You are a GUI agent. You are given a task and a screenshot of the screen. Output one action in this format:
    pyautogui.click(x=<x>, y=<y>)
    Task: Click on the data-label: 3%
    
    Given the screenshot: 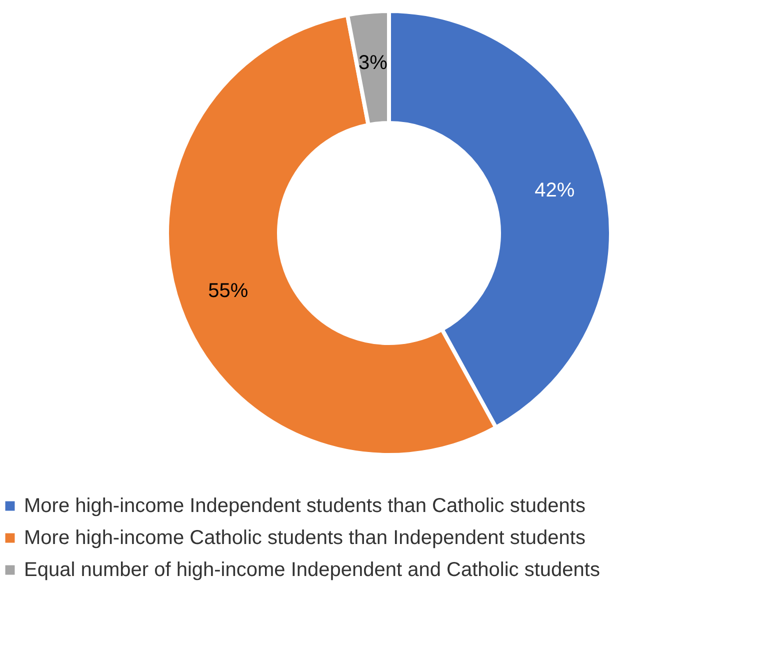 What is the action you would take?
    pyautogui.click(x=373, y=63)
    